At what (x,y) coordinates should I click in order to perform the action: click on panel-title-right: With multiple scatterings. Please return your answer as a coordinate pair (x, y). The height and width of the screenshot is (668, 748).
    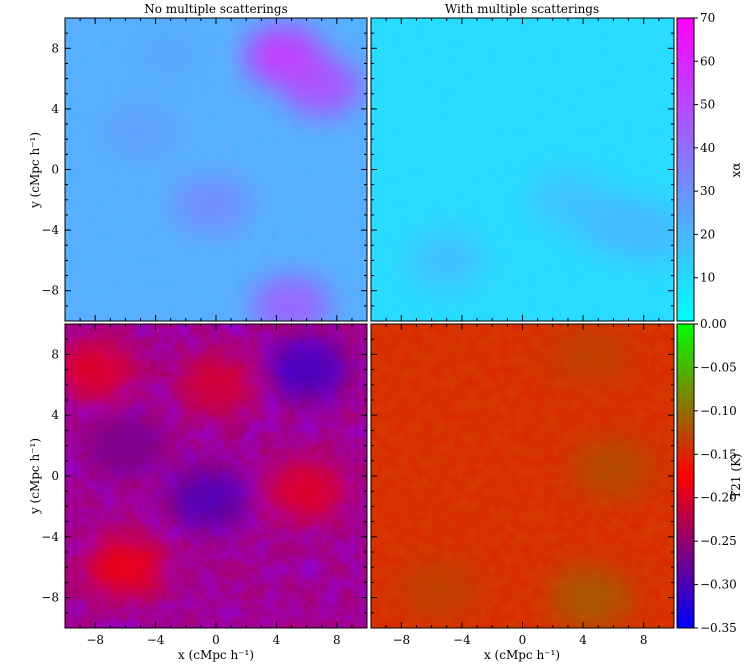
    Looking at the image, I should click on (522, 9).